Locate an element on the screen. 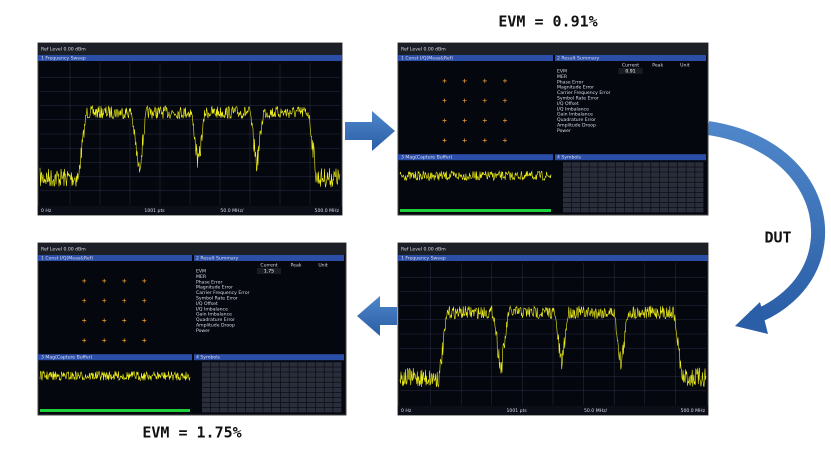  stop-freq: 500.0 MHz is located at coordinates (693, 411).